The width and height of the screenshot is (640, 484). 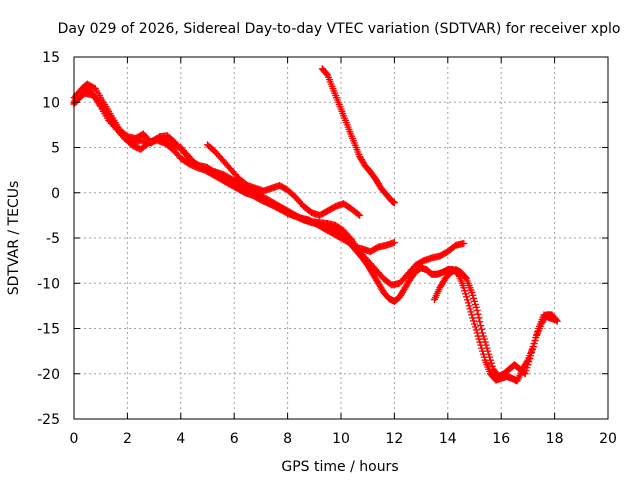 I want to click on x-tick-label: 16, so click(x=501, y=439).